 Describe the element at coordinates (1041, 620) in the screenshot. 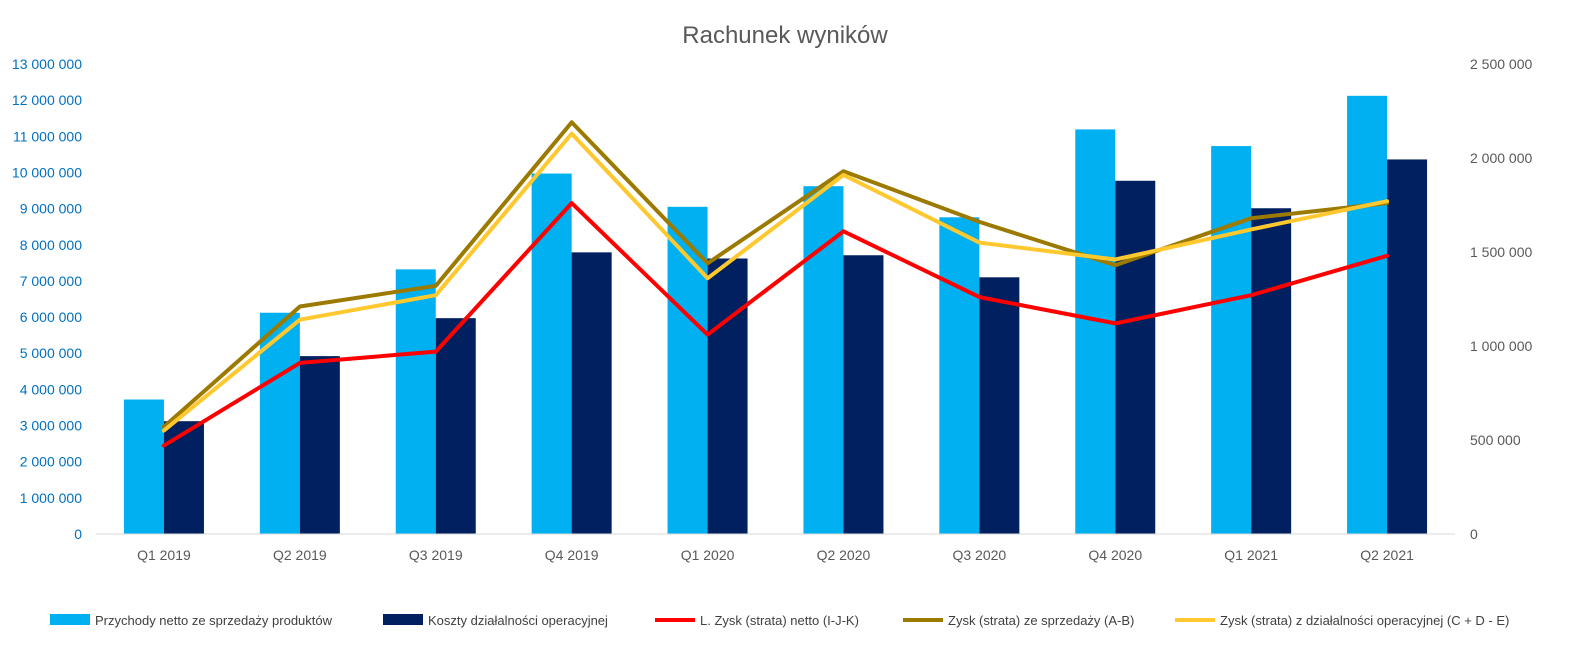

I see `legend-label: Zysk (strata) ze sprzedaży (A-B)` at that location.